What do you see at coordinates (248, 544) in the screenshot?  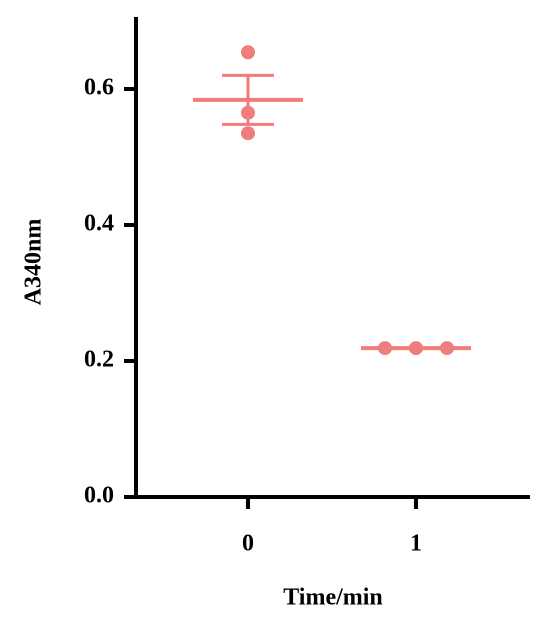 I see `x-tick-label: 0` at bounding box center [248, 544].